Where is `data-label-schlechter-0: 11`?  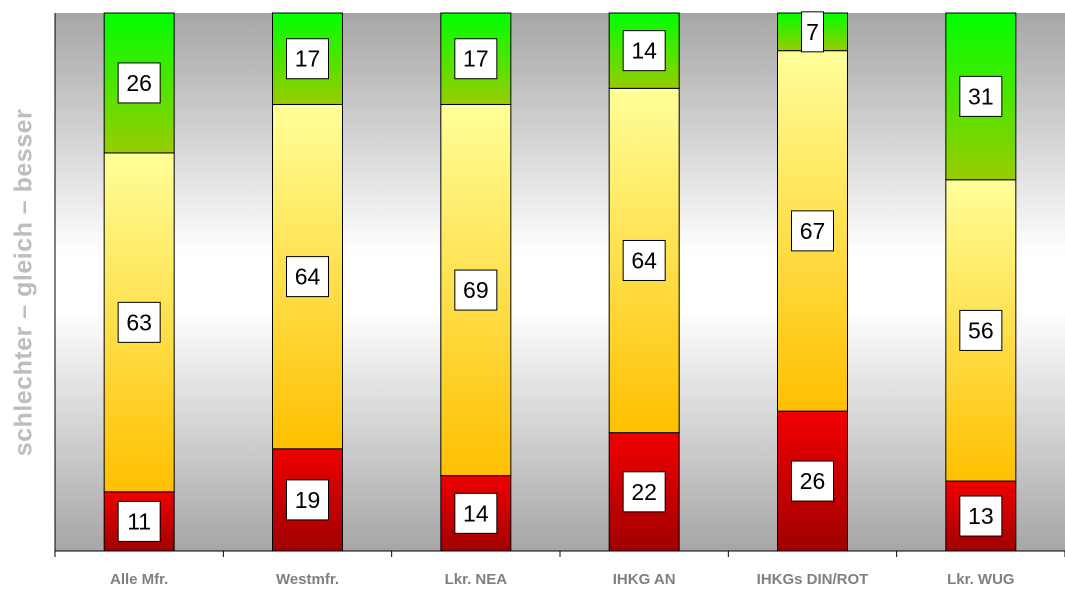 data-label-schlechter-0: 11 is located at coordinates (139, 521).